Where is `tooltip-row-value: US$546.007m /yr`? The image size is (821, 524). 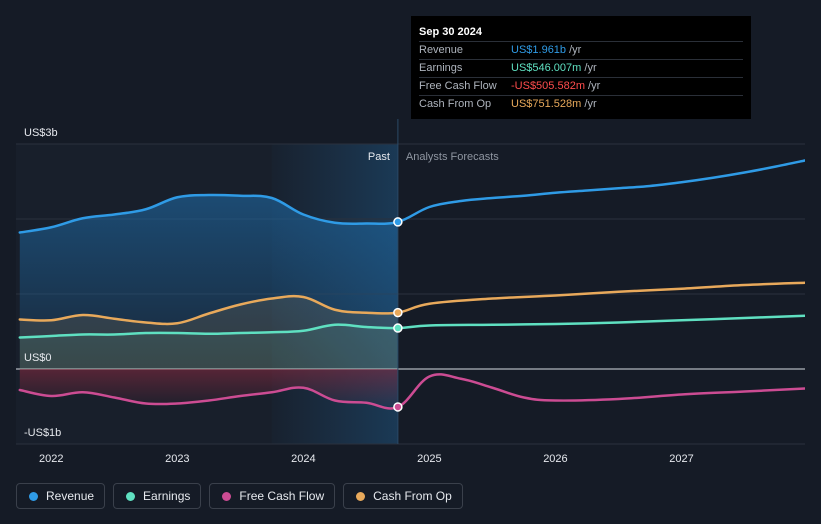 tooltip-row-value: US$546.007m /yr is located at coordinates (554, 68).